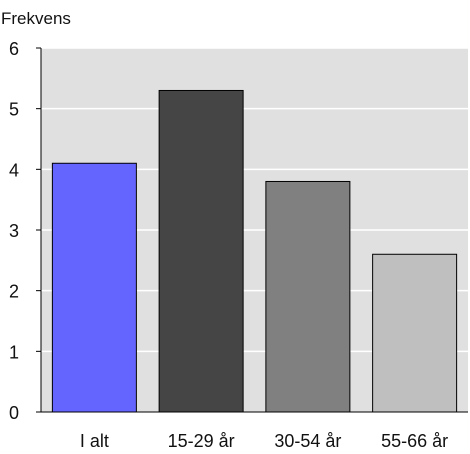 The width and height of the screenshot is (470, 454). I want to click on y-tick-label: 3, so click(14, 231).